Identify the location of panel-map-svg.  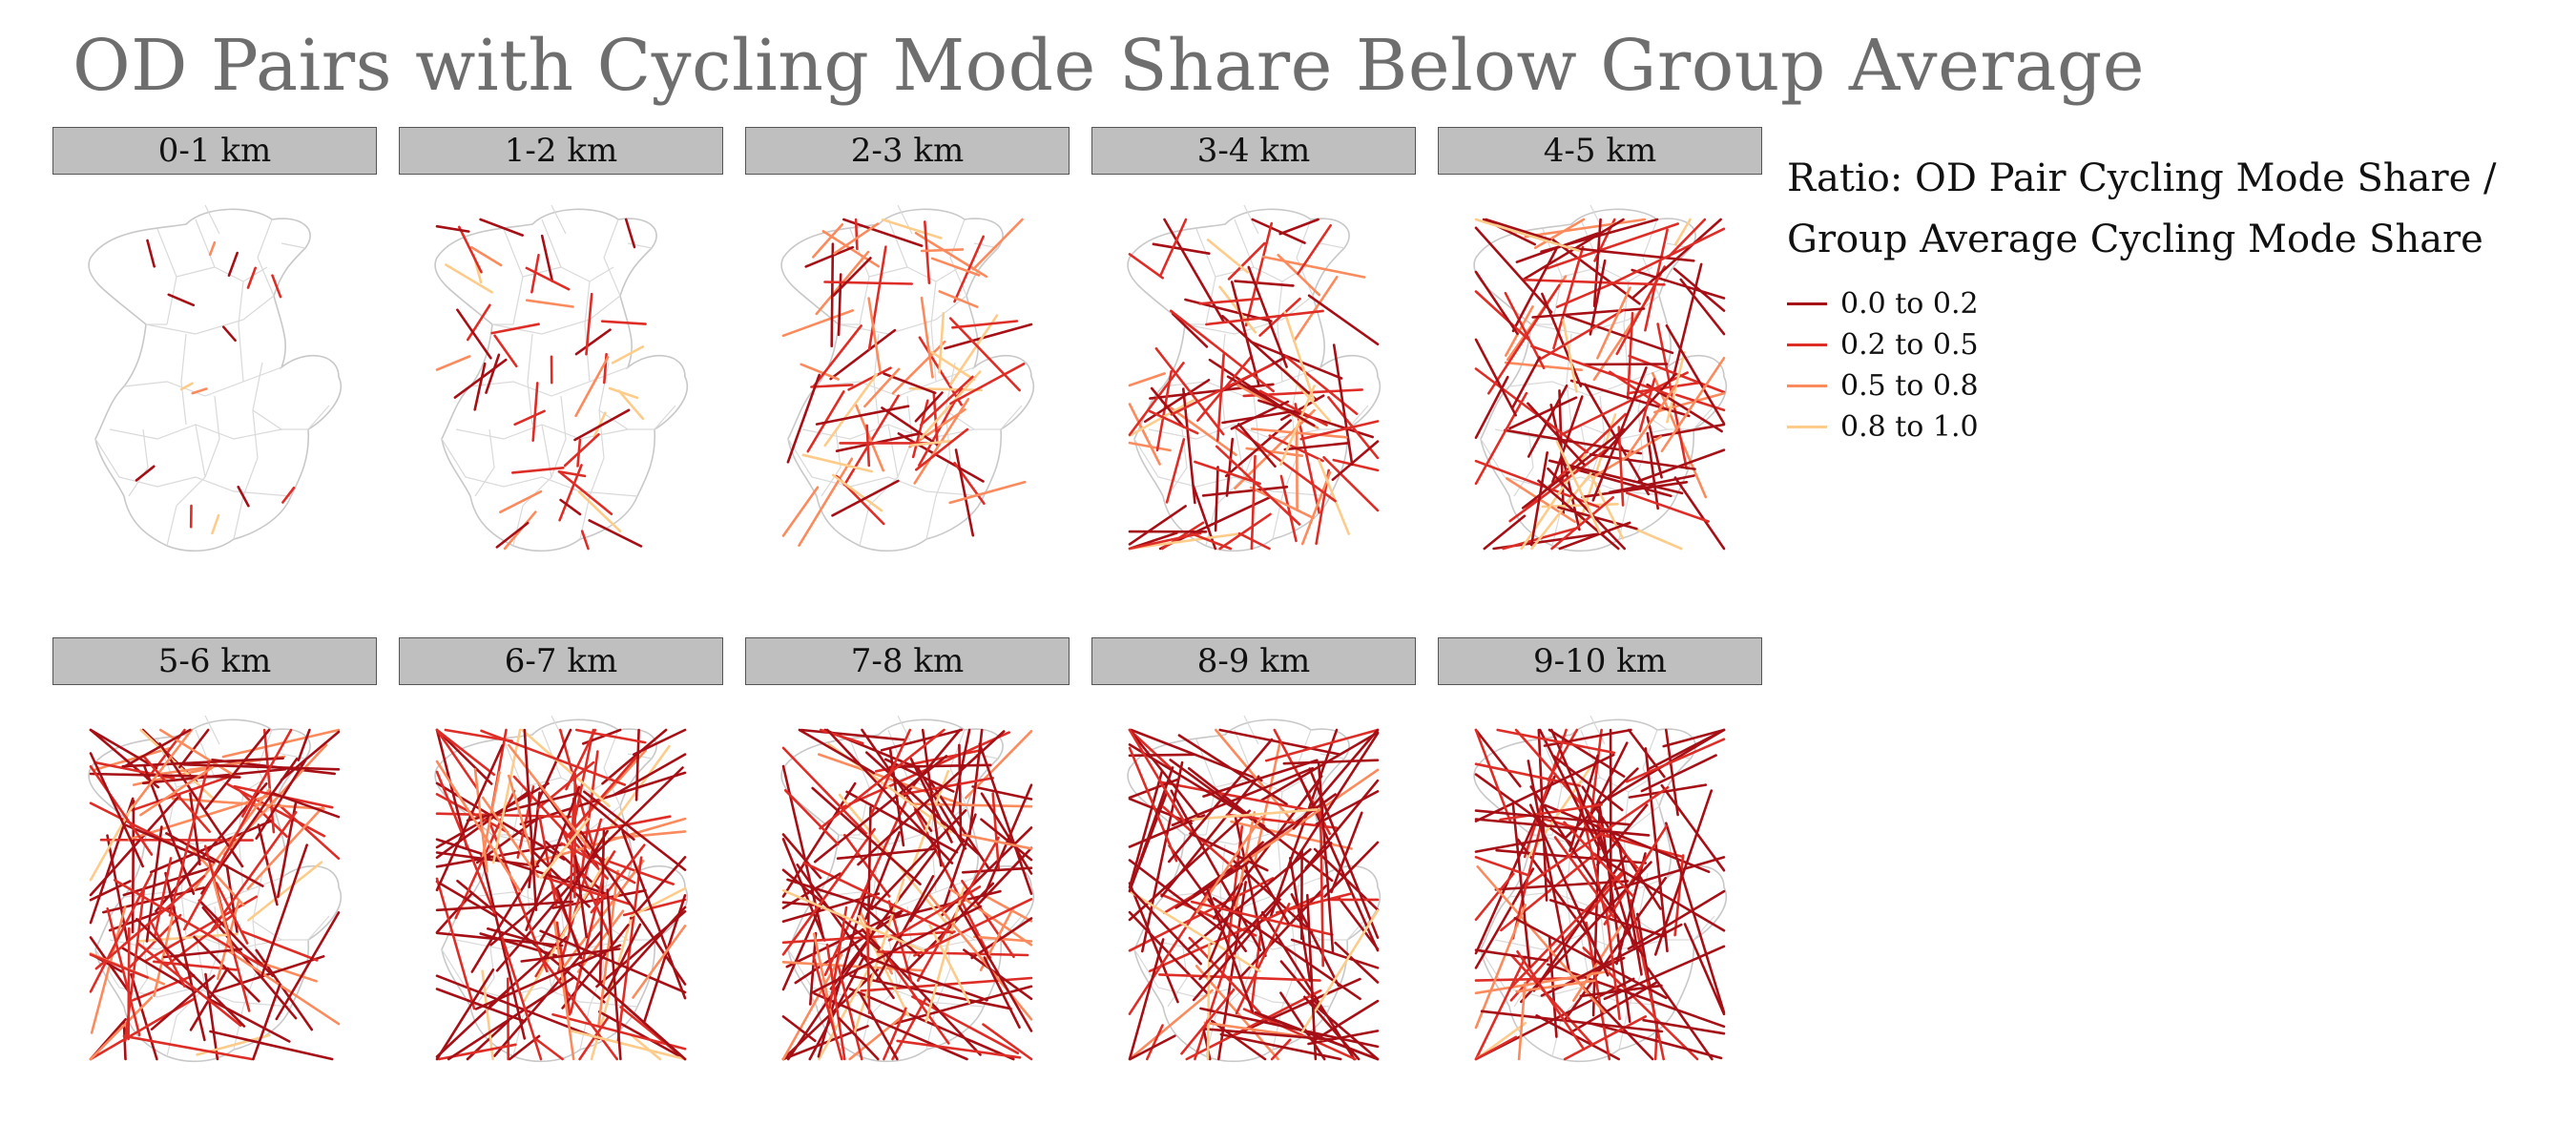
(1254, 889).